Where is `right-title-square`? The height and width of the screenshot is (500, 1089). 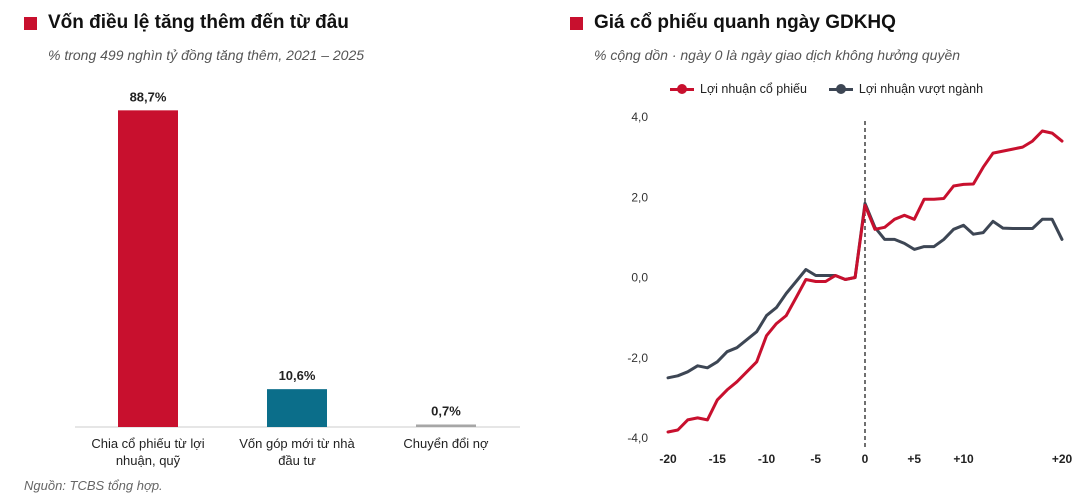 right-title-square is located at coordinates (576, 23).